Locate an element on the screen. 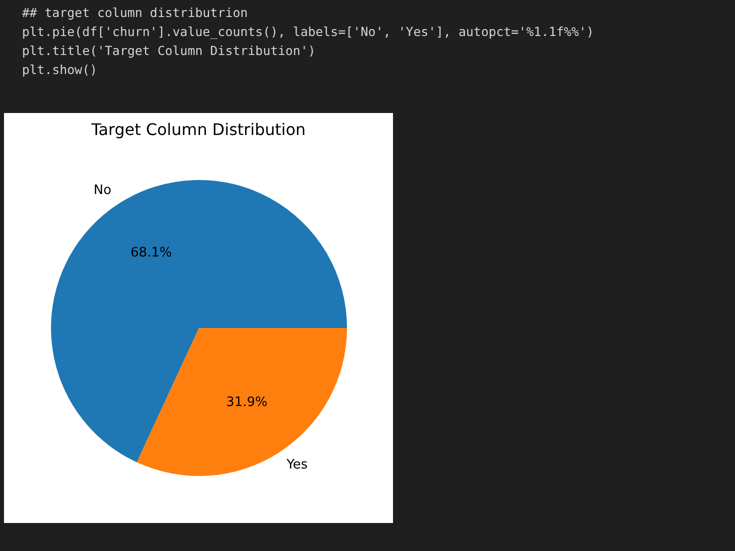 The width and height of the screenshot is (735, 551). slice-label: Yes is located at coordinates (297, 465).